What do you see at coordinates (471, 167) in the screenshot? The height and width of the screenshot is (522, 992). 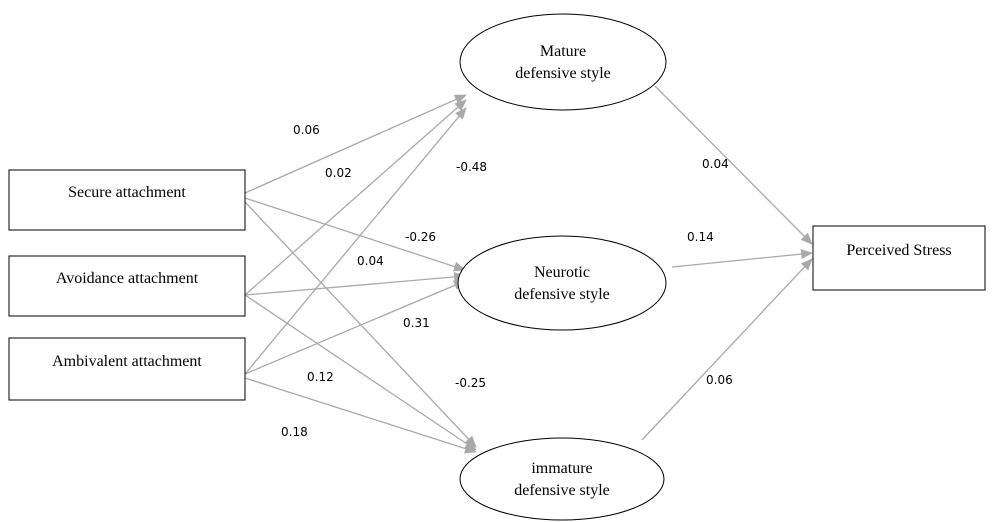 I see `coefficient-label-ambivalent-mature: -0.48` at bounding box center [471, 167].